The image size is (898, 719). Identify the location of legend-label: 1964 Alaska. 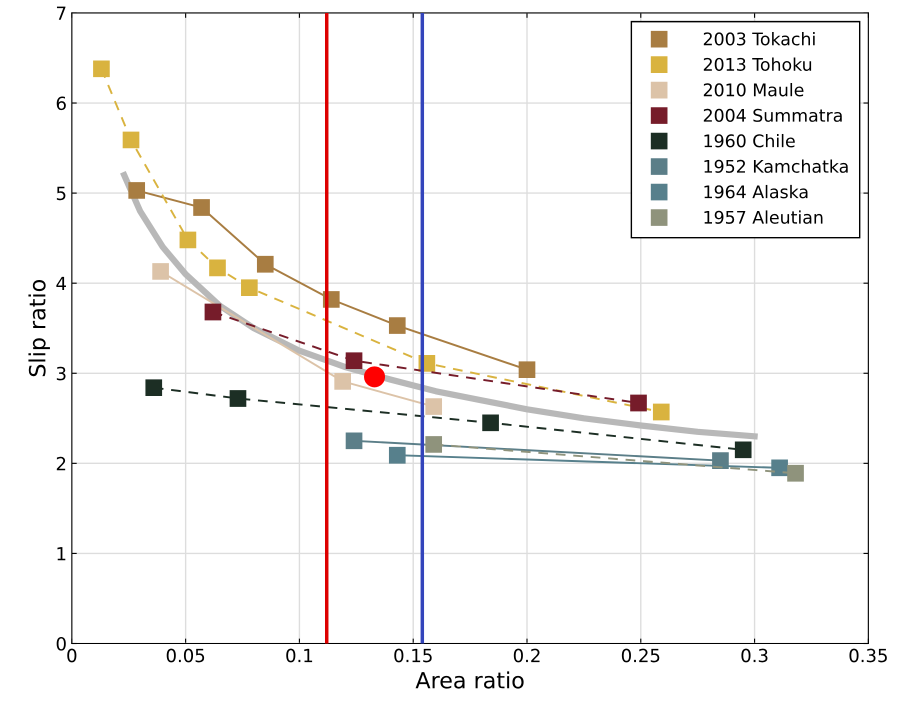
(756, 191).